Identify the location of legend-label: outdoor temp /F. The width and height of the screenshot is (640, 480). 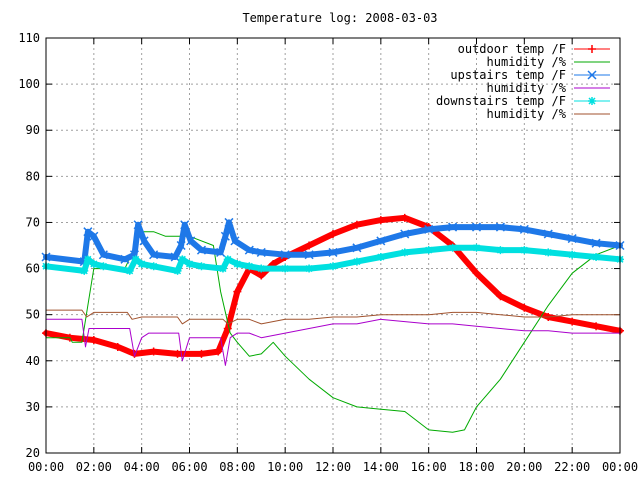
(512, 49).